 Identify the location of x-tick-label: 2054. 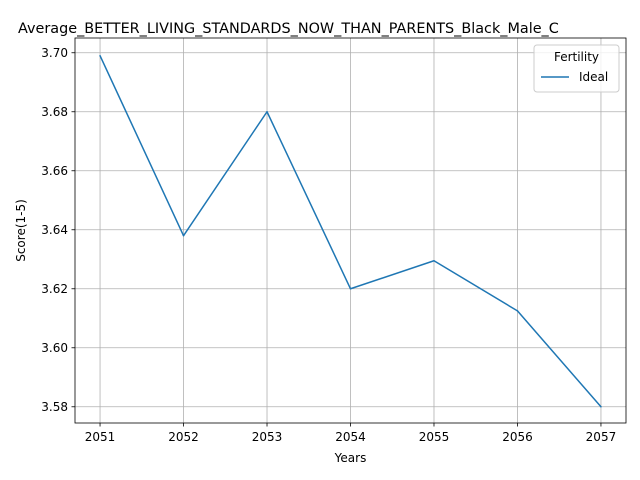
(350, 437).